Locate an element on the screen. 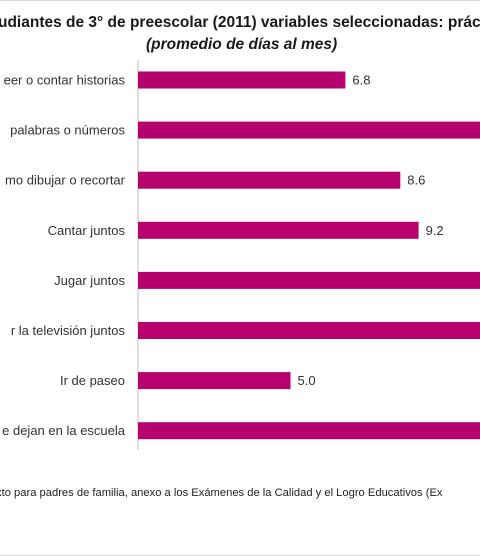 The height and width of the screenshot is (556, 480). data-label-2: 8.6 is located at coordinates (416, 180).